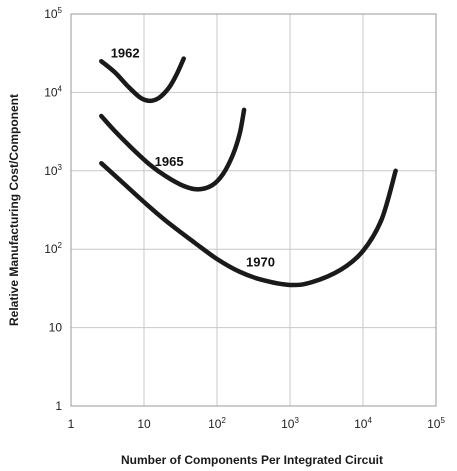 The height and width of the screenshot is (471, 457). What do you see at coordinates (53, 91) in the screenshot?
I see `y-tick-label: 10⁴` at bounding box center [53, 91].